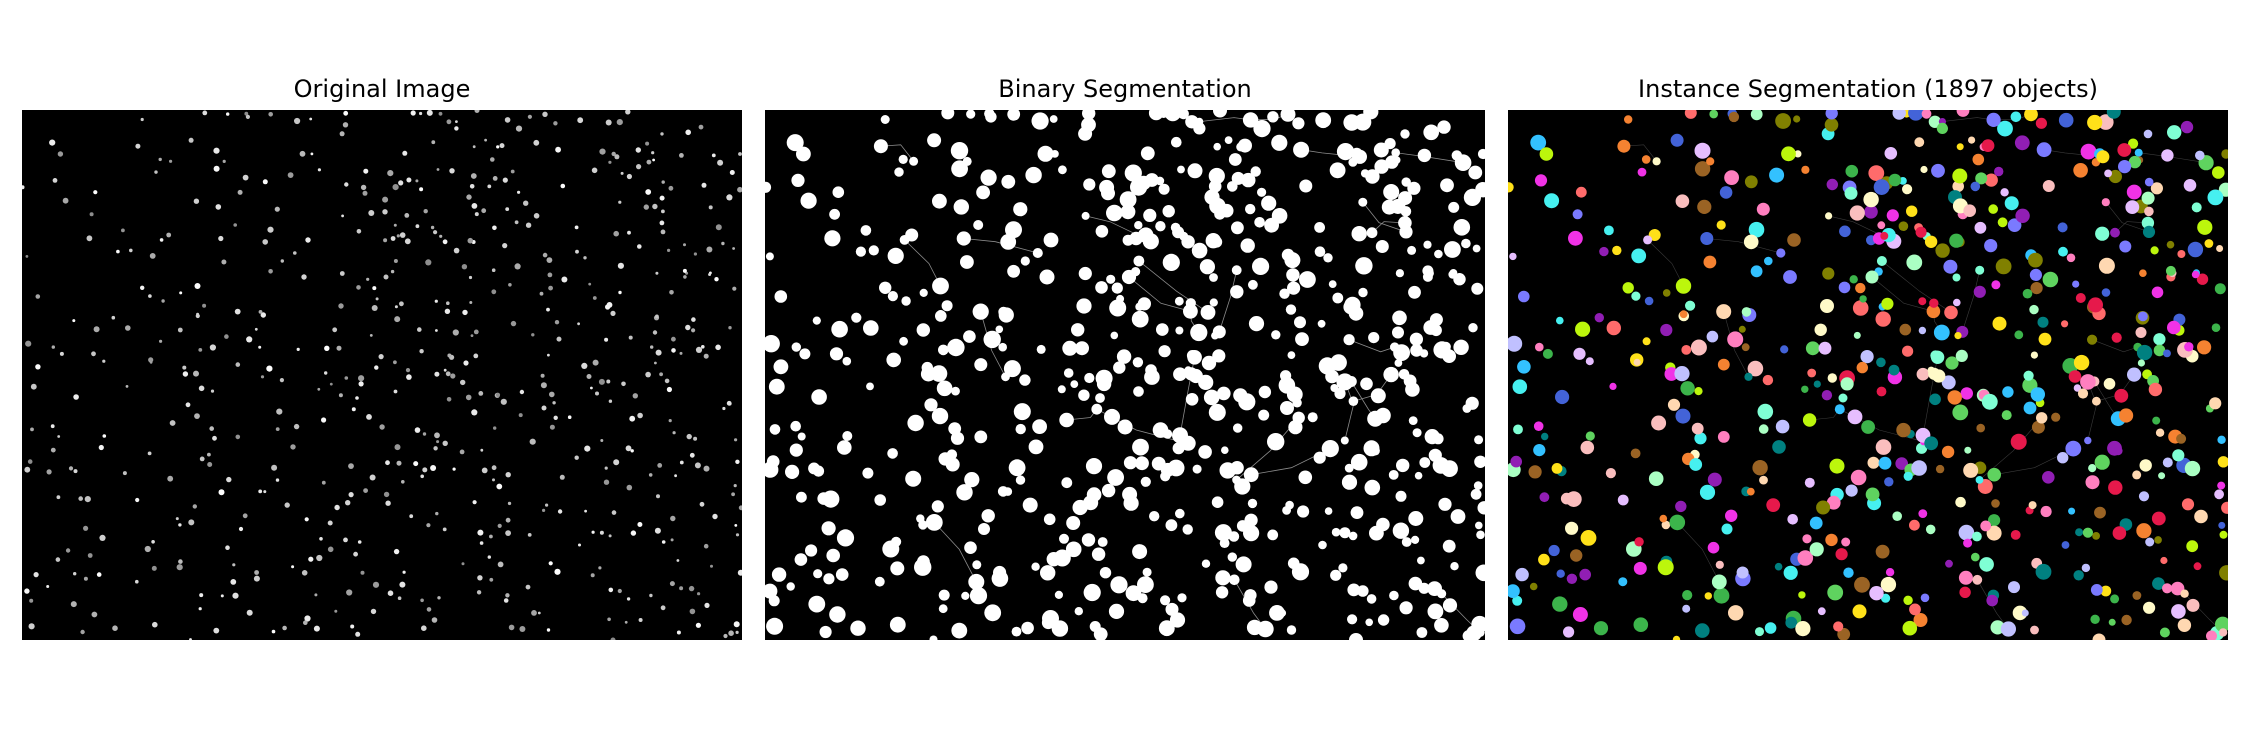 The image size is (2250, 750). What do you see at coordinates (1916, 286) in the screenshot?
I see `watershed-line` at bounding box center [1916, 286].